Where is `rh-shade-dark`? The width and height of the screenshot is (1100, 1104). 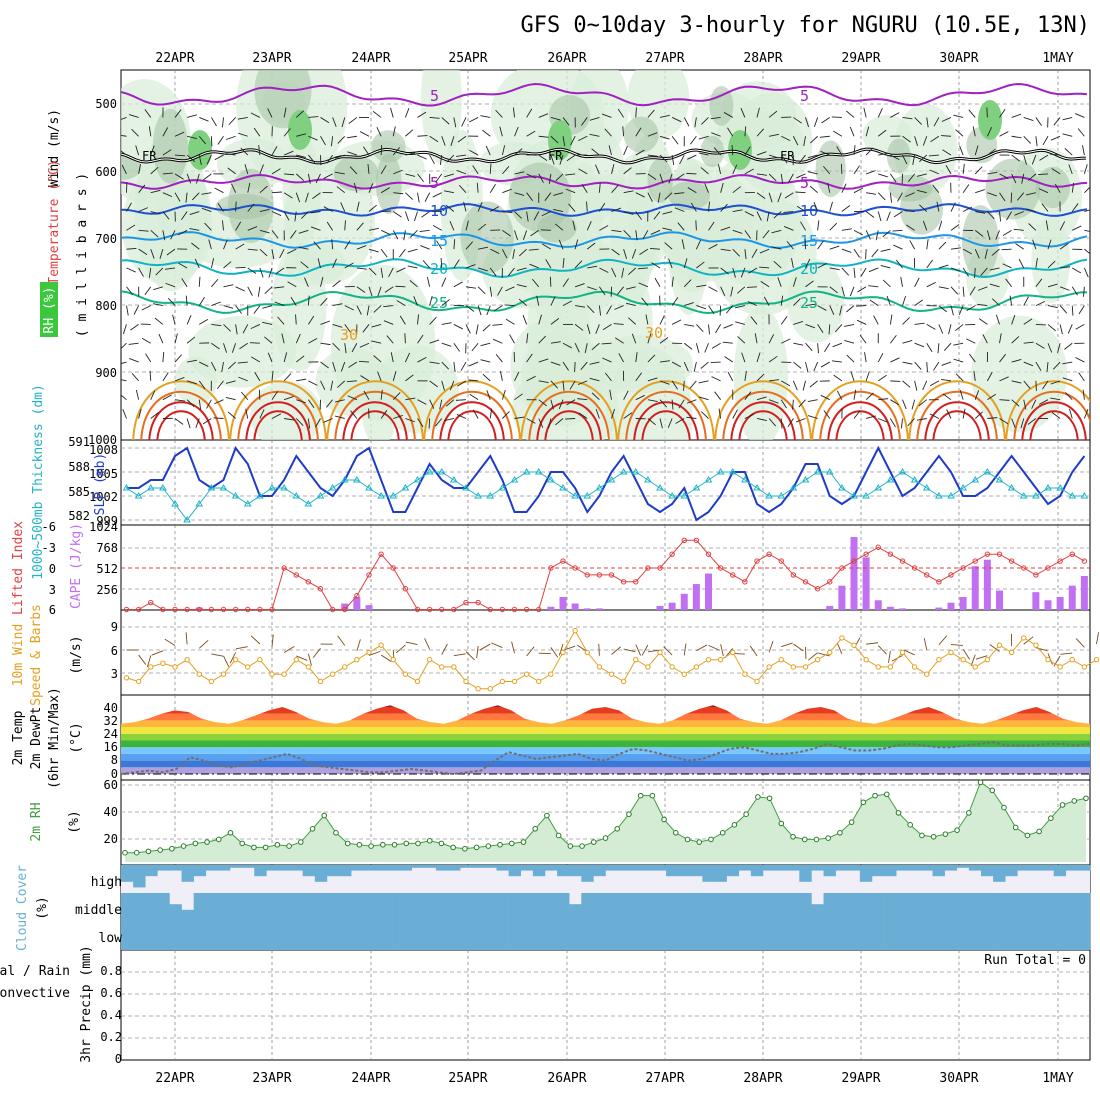 rh-shade-dark is located at coordinates (170, 146).